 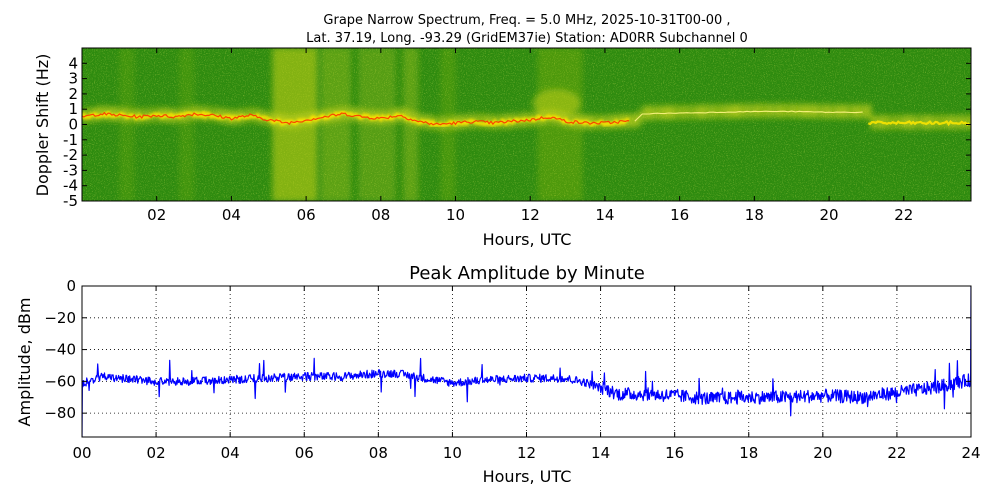 What do you see at coordinates (378, 453) in the screenshot?
I see `amplitude-x-tick-label: 08` at bounding box center [378, 453].